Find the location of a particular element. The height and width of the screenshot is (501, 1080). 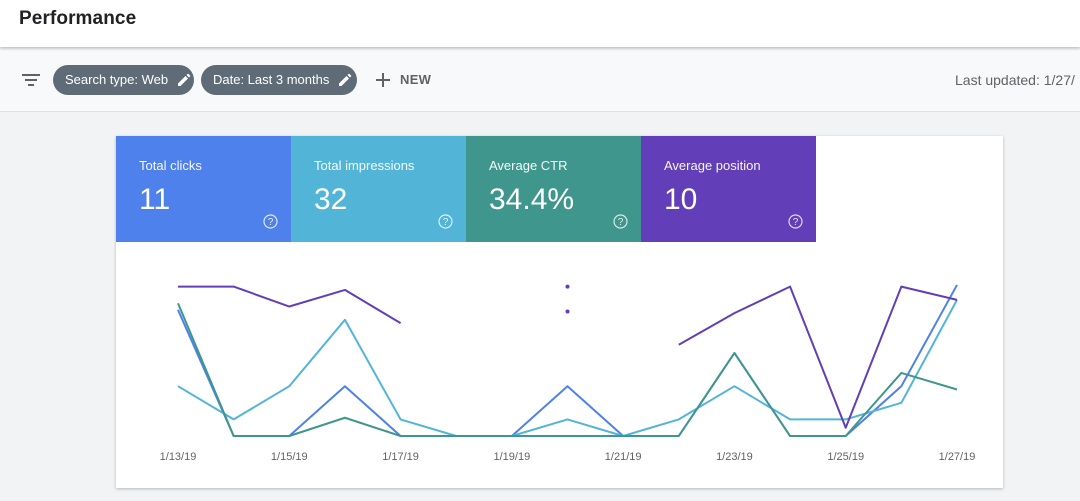

metric-value: 32 is located at coordinates (331, 199).